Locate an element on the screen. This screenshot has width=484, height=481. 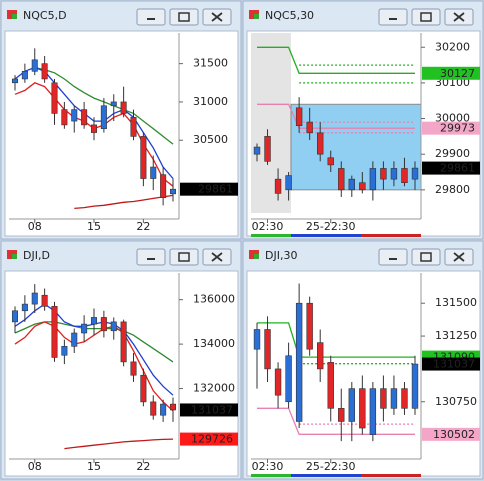
price-tag-label: 129726 is located at coordinates (212, 439).